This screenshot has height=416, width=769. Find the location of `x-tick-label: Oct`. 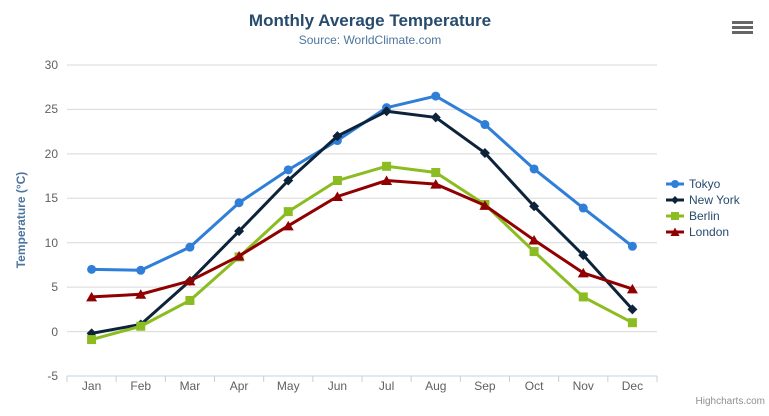

x-tick-label: Oct is located at coordinates (534, 386).